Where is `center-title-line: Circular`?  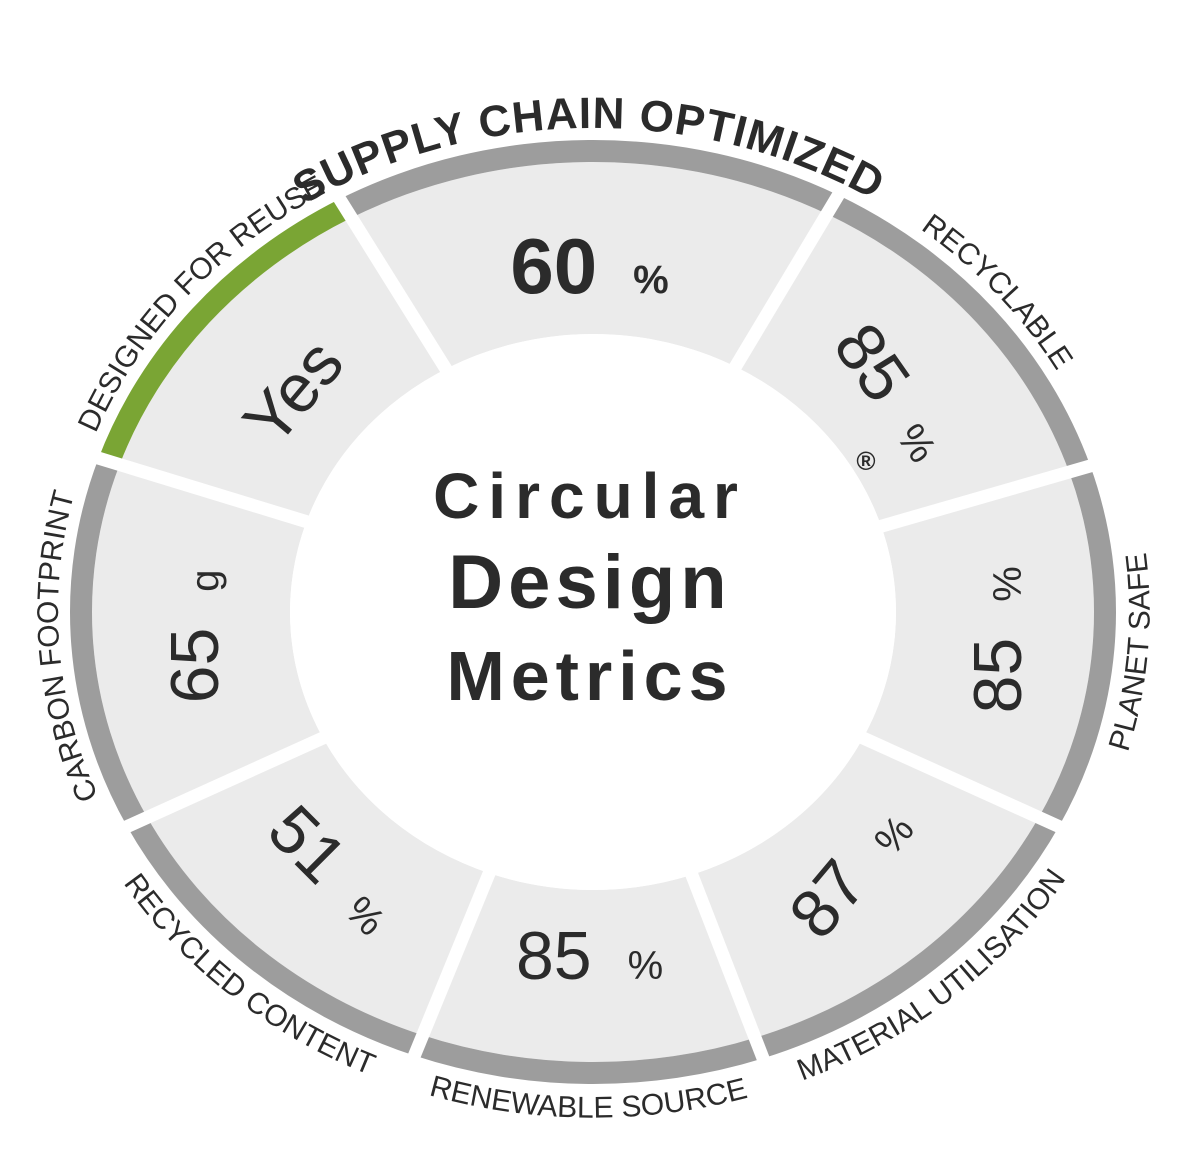 center-title-line: Circular is located at coordinates (590, 496).